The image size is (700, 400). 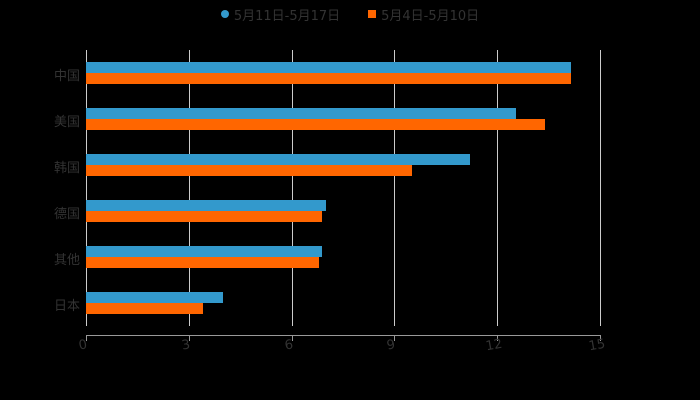 I want to click on legend-item-week1: 5月4日-5月10日, so click(x=423, y=14).